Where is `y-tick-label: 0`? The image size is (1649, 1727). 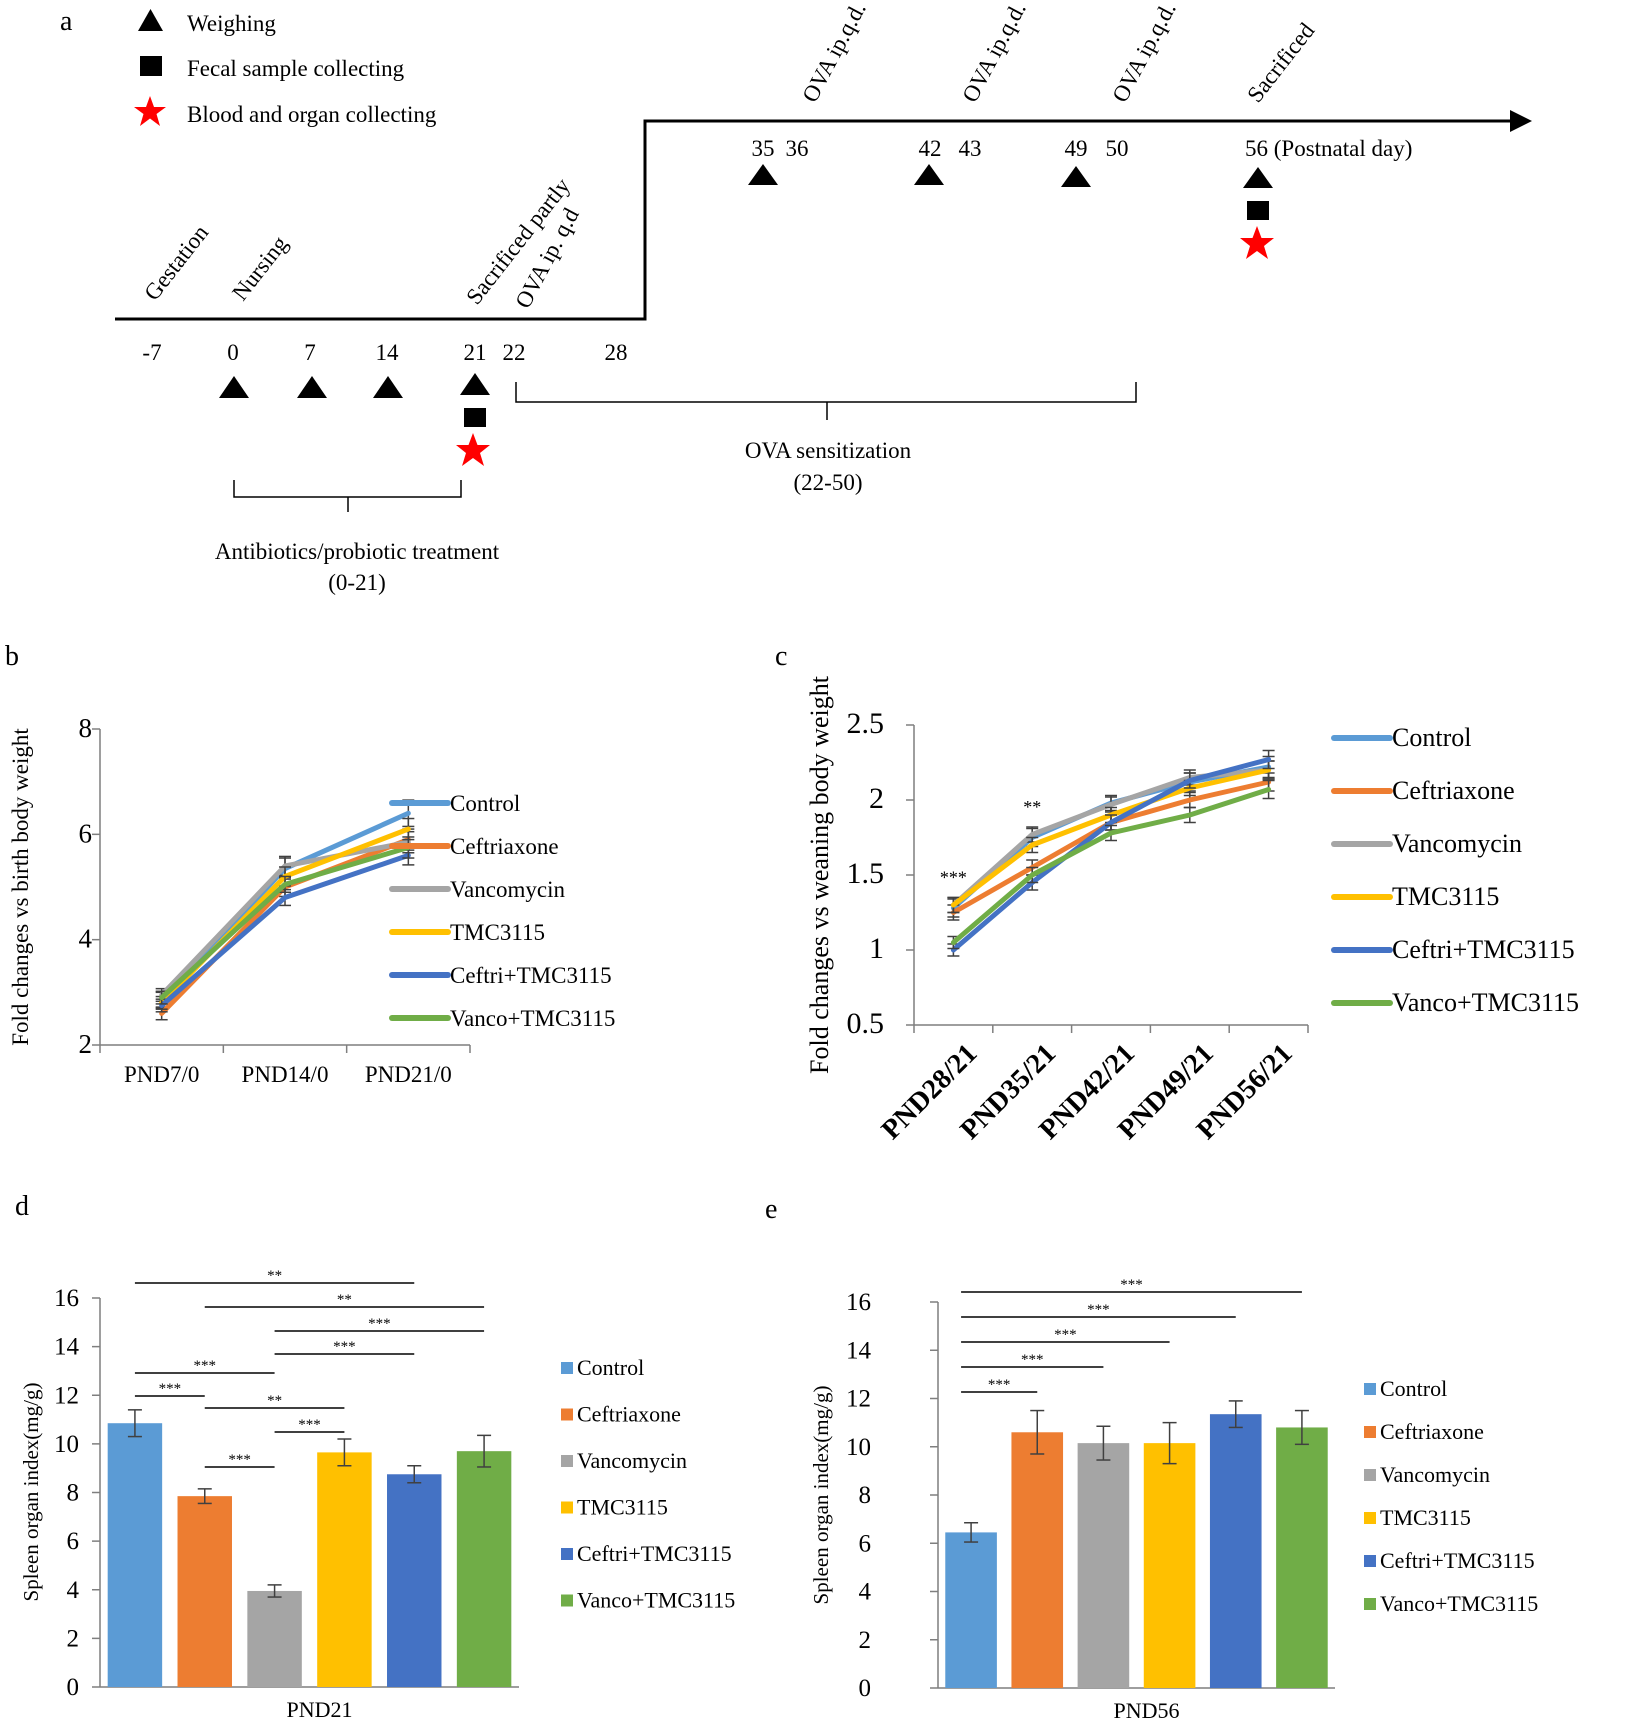 y-tick-label: 0 is located at coordinates (865, 1688).